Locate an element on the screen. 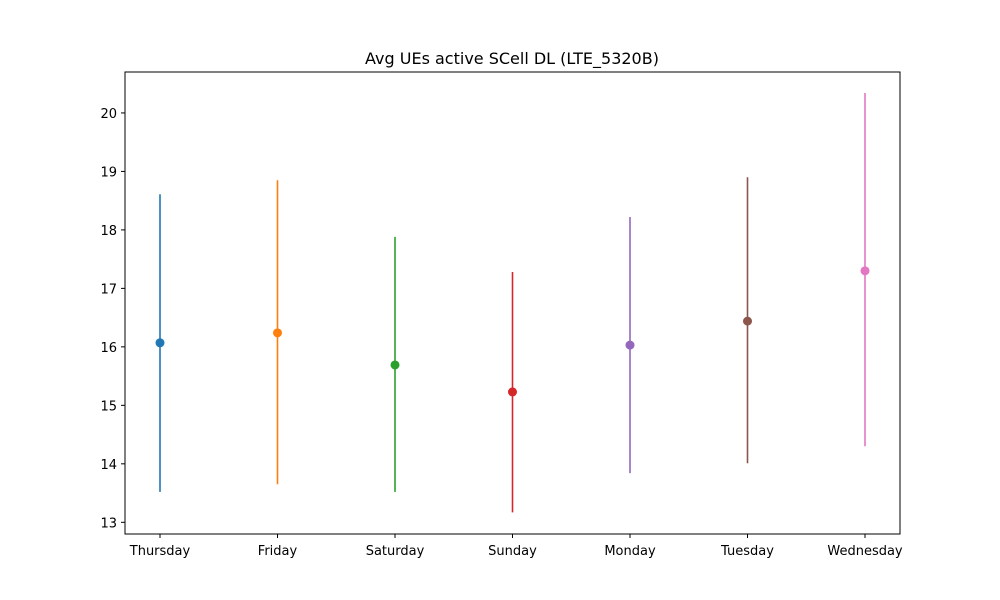 The width and height of the screenshot is (1000, 600). y-tick-label: 13 is located at coordinates (108, 523).